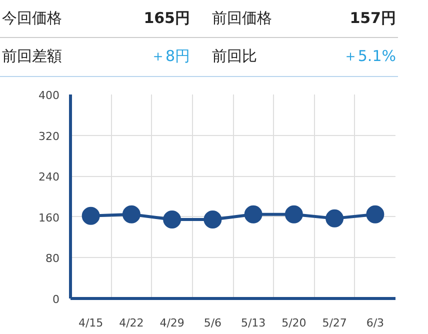 The height and width of the screenshot is (334, 428). Describe the element at coordinates (60, 19) in the screenshot. I see `text: 今回価格` at that location.